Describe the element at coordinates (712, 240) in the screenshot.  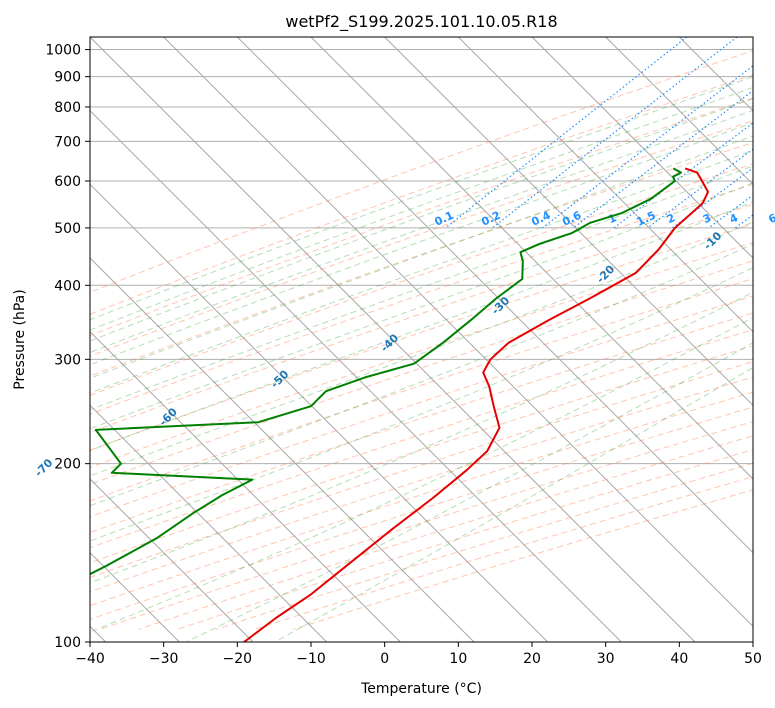
I see `isotherm-label: -10` at that location.